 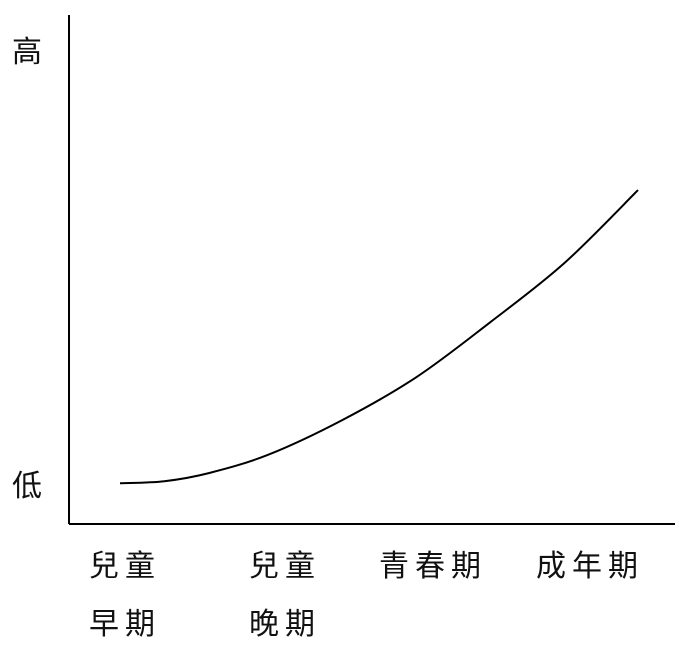 I want to click on x-tick-label: 成年期, so click(x=590, y=566).